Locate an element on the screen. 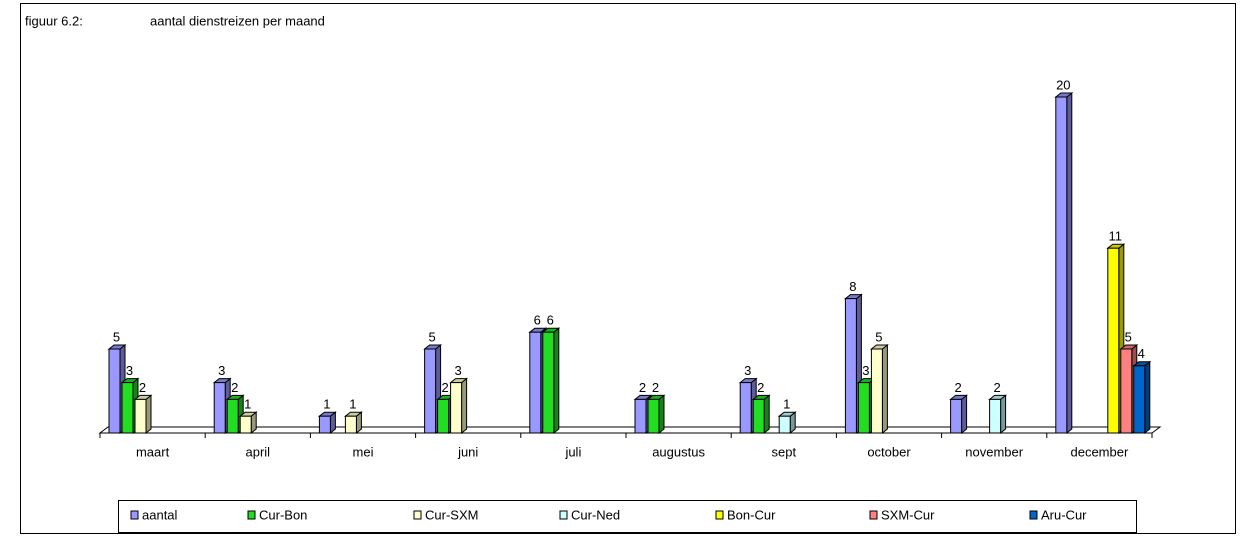 The image size is (1246, 541). x-tick-label: october is located at coordinates (889, 451).